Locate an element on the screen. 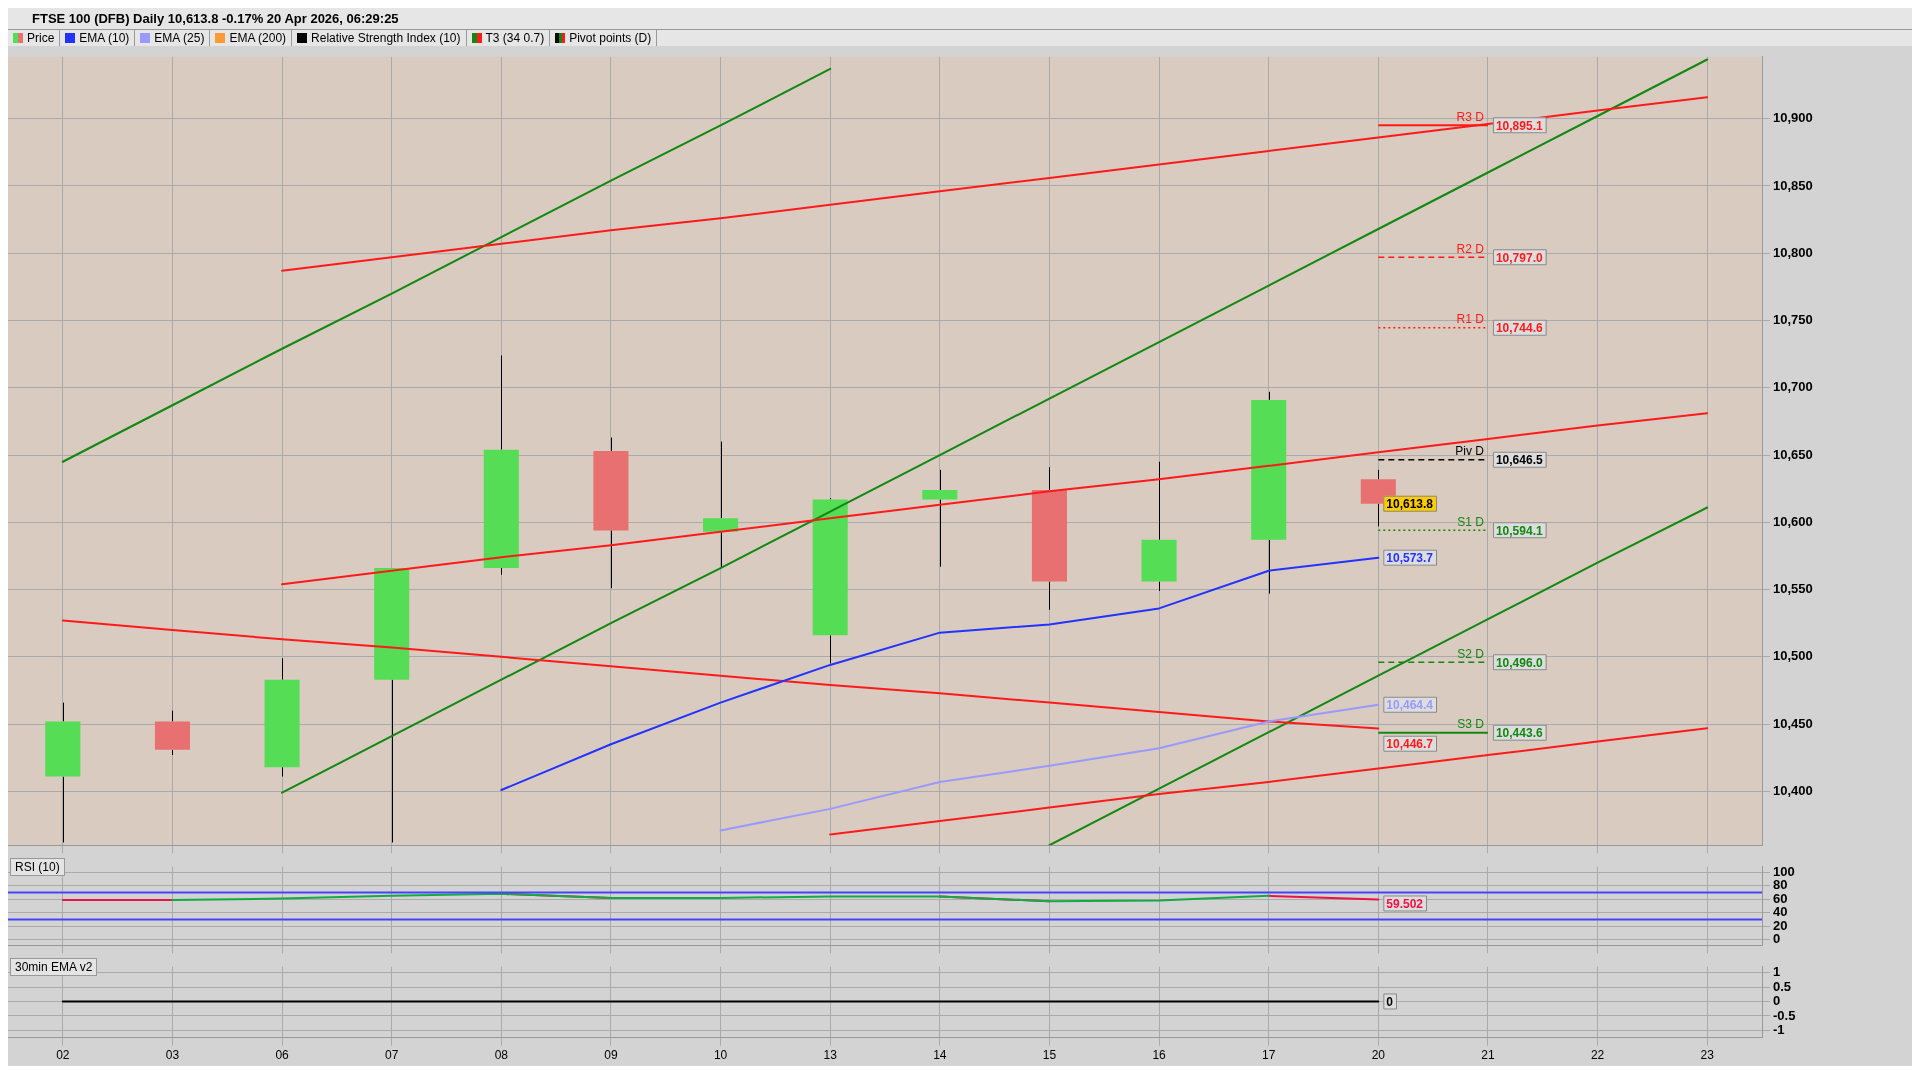  y-tick-label: -0.5 is located at coordinates (1784, 1015).